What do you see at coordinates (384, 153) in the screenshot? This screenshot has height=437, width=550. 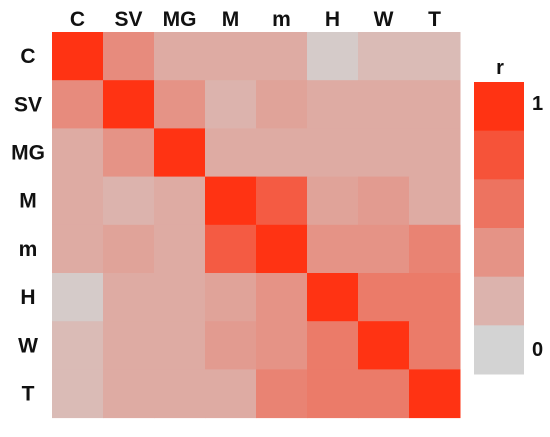 I see `heatmap-cell-MG-W` at bounding box center [384, 153].